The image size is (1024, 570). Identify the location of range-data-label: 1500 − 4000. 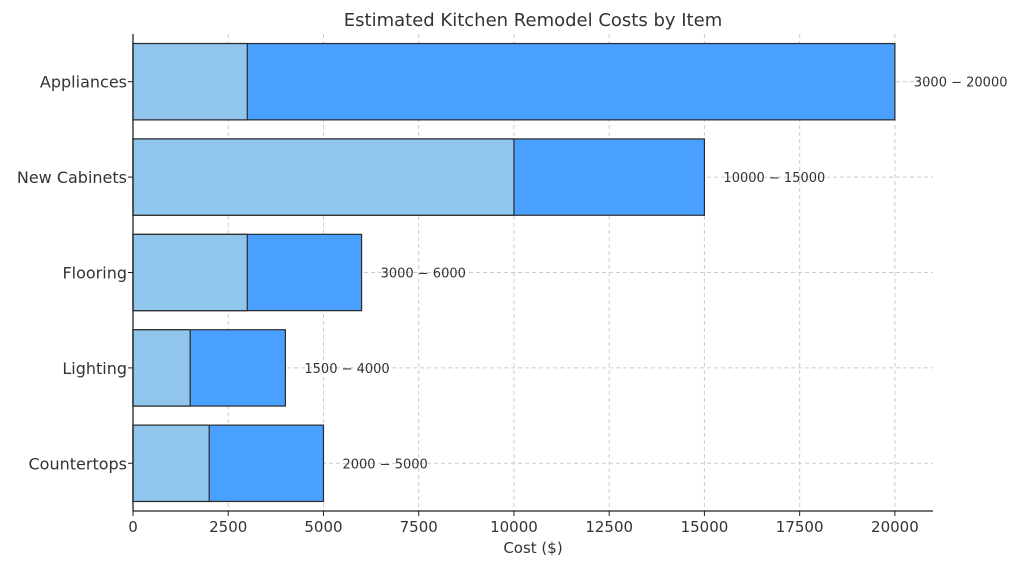
(346, 369).